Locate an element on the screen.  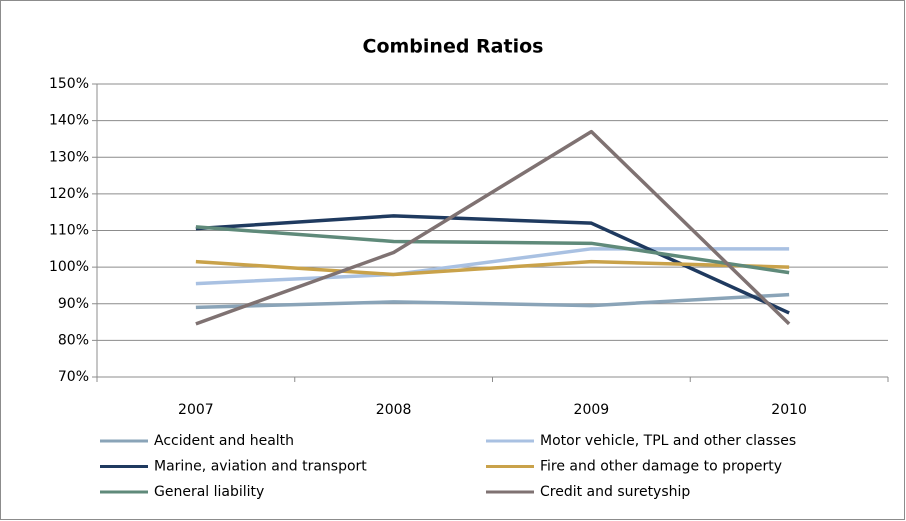
x-tick-label: 2008 is located at coordinates (394, 410).